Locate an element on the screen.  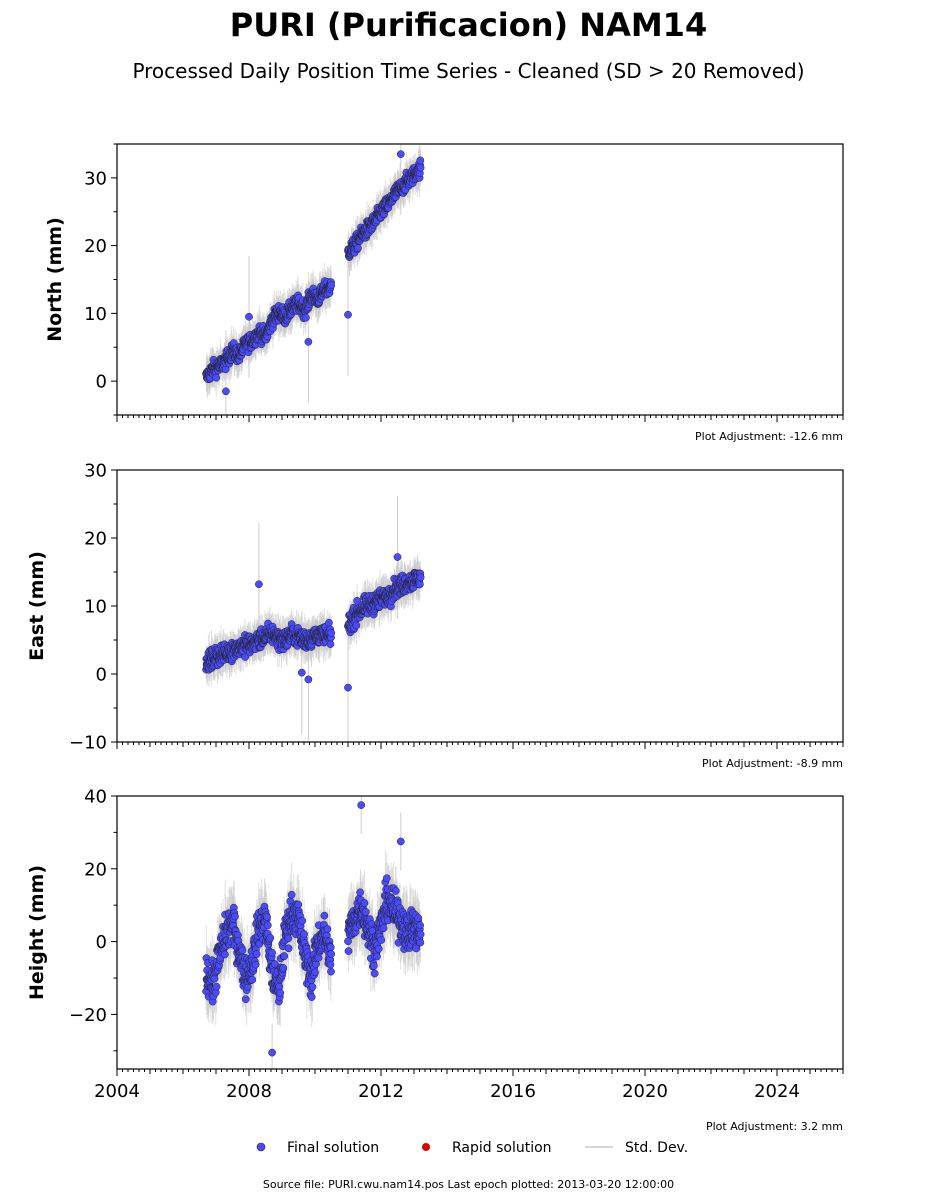
height-data-series is located at coordinates (313, 932).